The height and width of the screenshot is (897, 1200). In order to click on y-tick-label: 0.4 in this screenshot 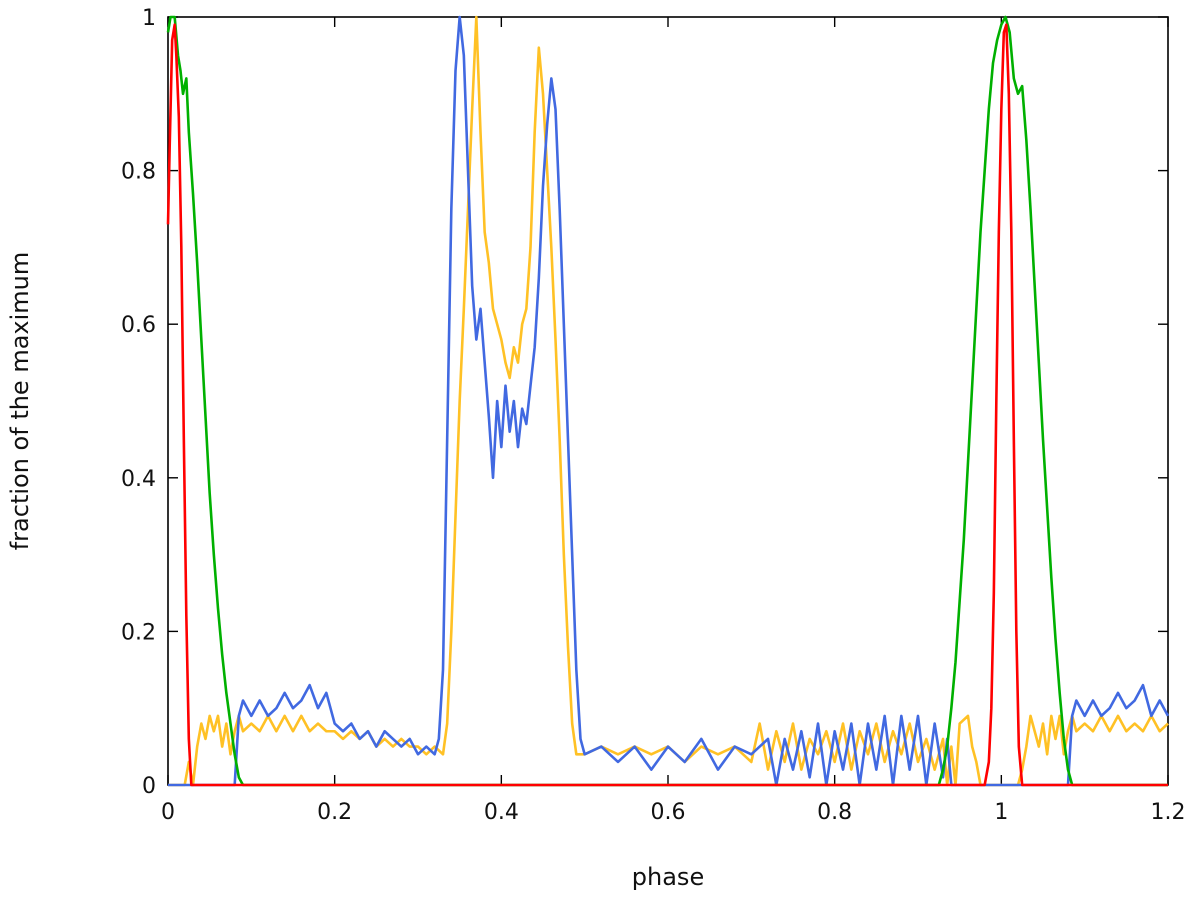, I will do `click(138, 479)`.